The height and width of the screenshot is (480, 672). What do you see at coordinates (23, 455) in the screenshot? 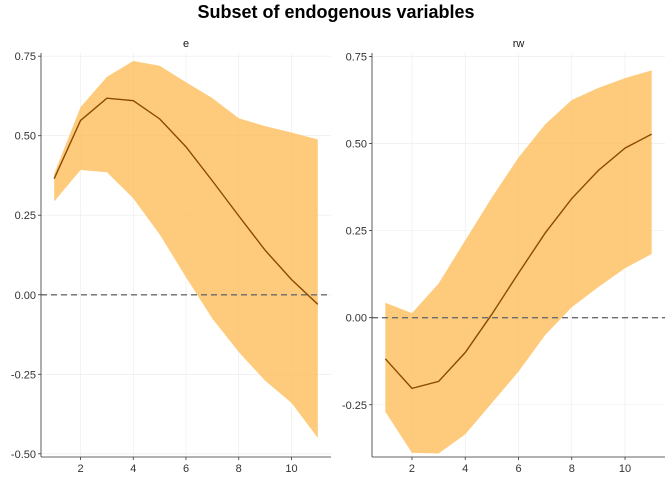
I see `y-tick-label: -0.50` at bounding box center [23, 455].